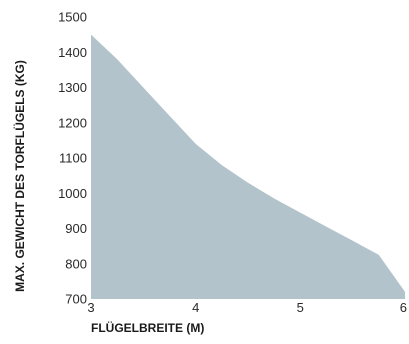 The image size is (409, 344). What do you see at coordinates (76, 299) in the screenshot?
I see `y-tick-label: 700` at bounding box center [76, 299].